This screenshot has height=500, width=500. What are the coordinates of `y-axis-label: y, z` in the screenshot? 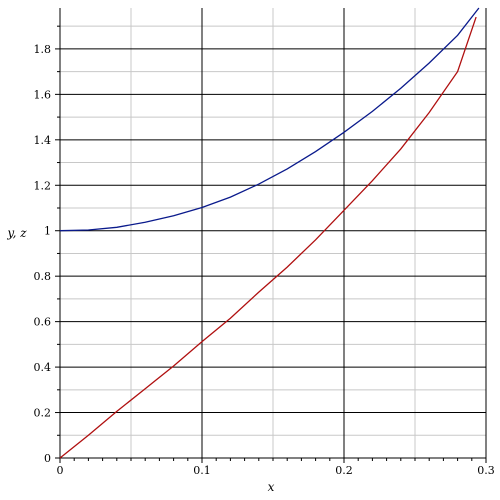 It's located at (16, 233).